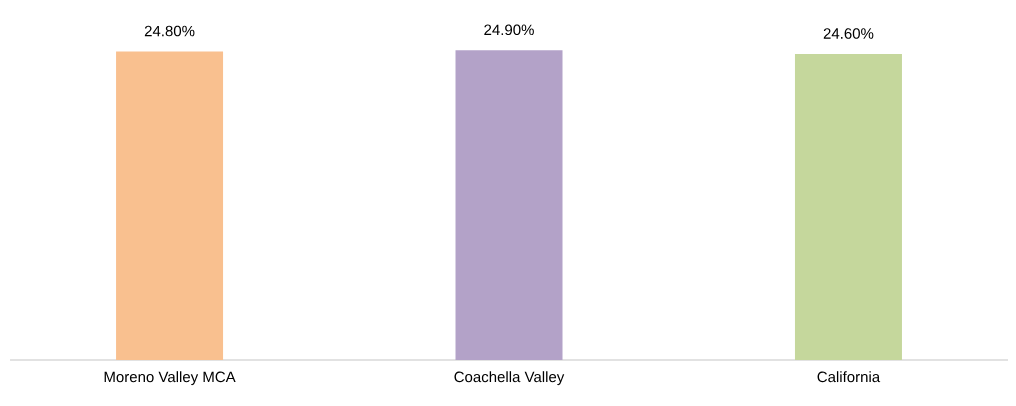 This screenshot has height=406, width=1016. I want to click on x-tick-label: Coachella Valley, so click(509, 378).